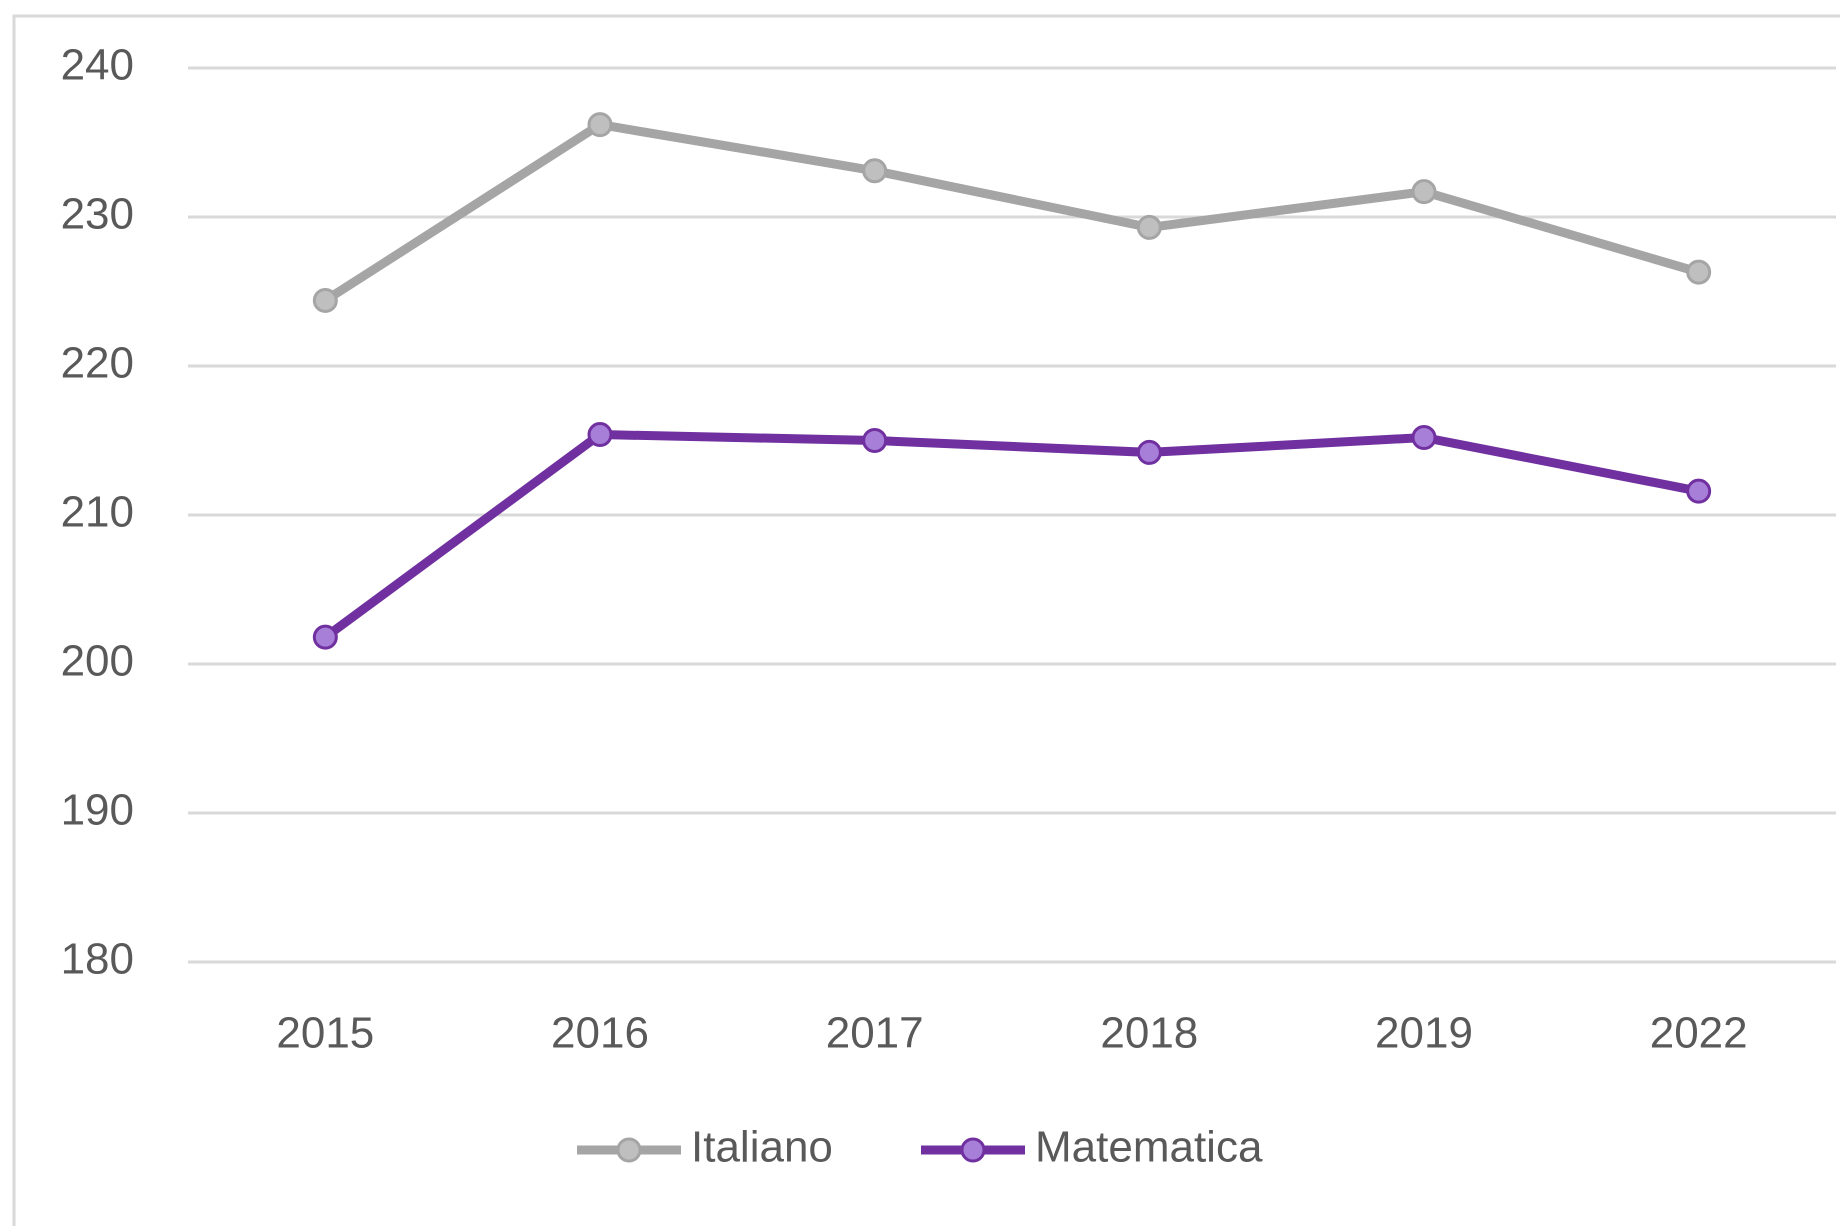 The image size is (1840, 1226). I want to click on y-tick-label: 210, so click(97, 512).